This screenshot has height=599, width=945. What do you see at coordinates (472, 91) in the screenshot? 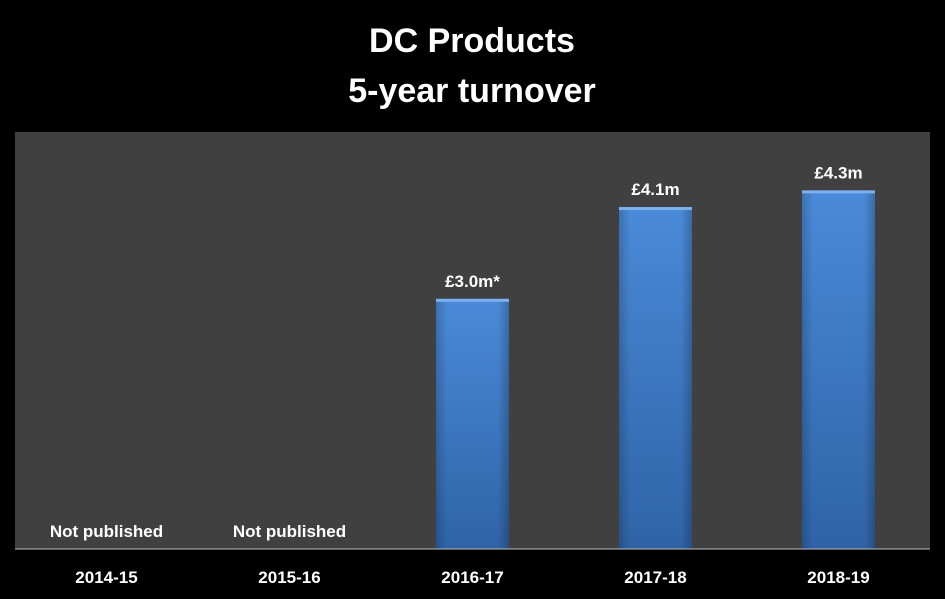
I see `chart-subtitle: 5-year turnover` at bounding box center [472, 91].